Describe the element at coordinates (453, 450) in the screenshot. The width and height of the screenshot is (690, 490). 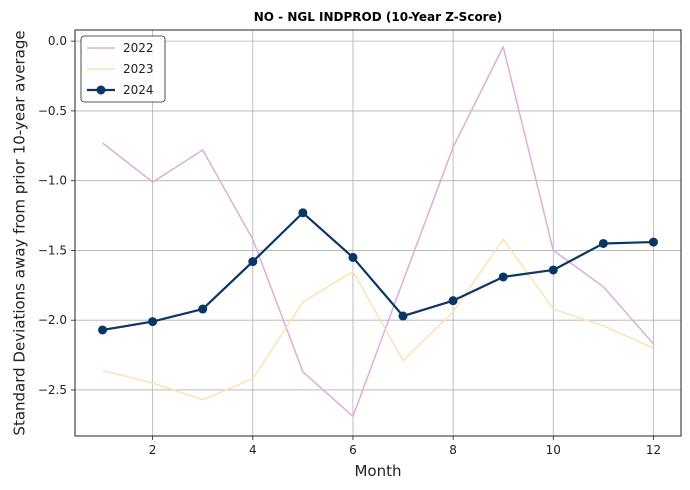
I see `x-tick-label: 8` at that location.